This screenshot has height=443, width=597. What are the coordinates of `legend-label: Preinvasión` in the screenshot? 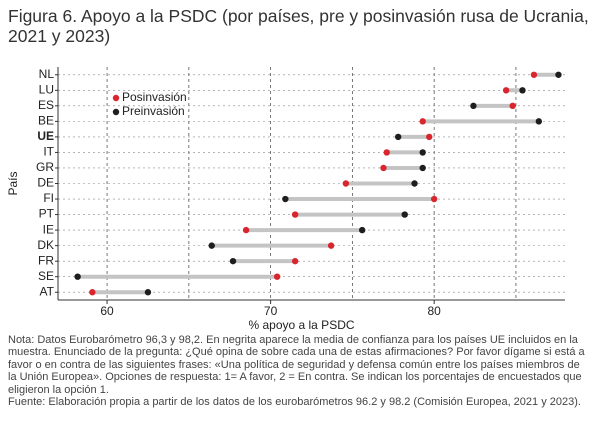 It's located at (153, 111).